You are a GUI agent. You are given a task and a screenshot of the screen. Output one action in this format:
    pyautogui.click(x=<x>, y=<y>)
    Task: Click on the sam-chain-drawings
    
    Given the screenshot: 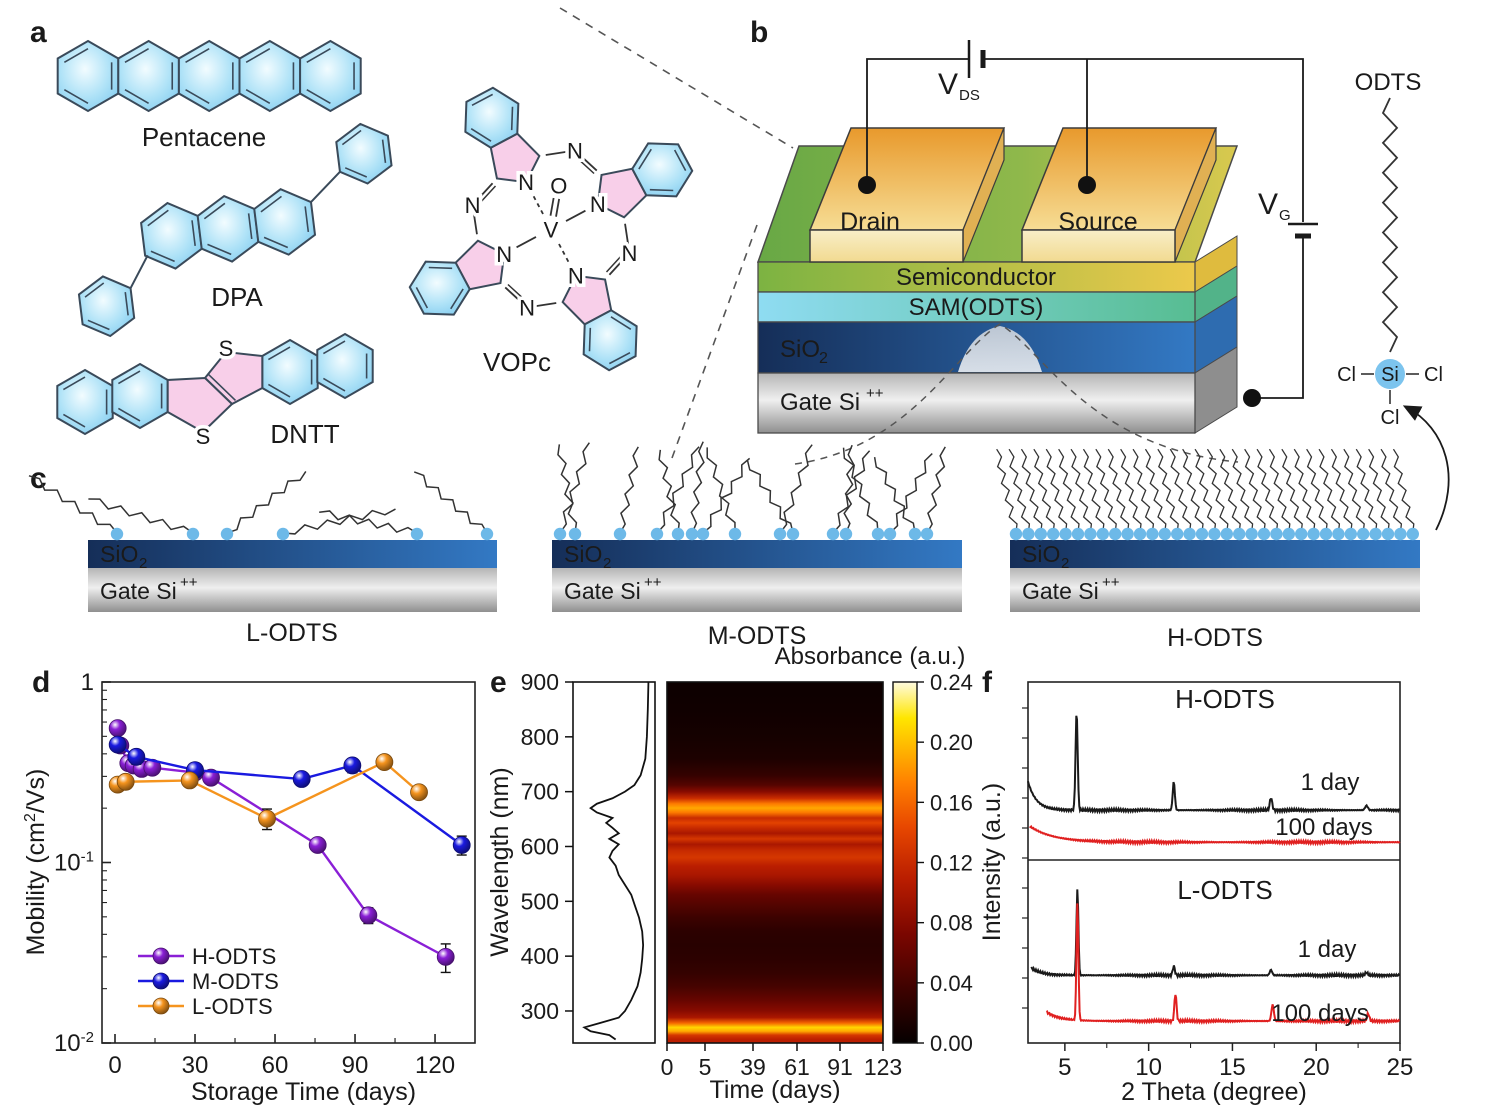 What is the action you would take?
    pyautogui.click(x=724, y=491)
    